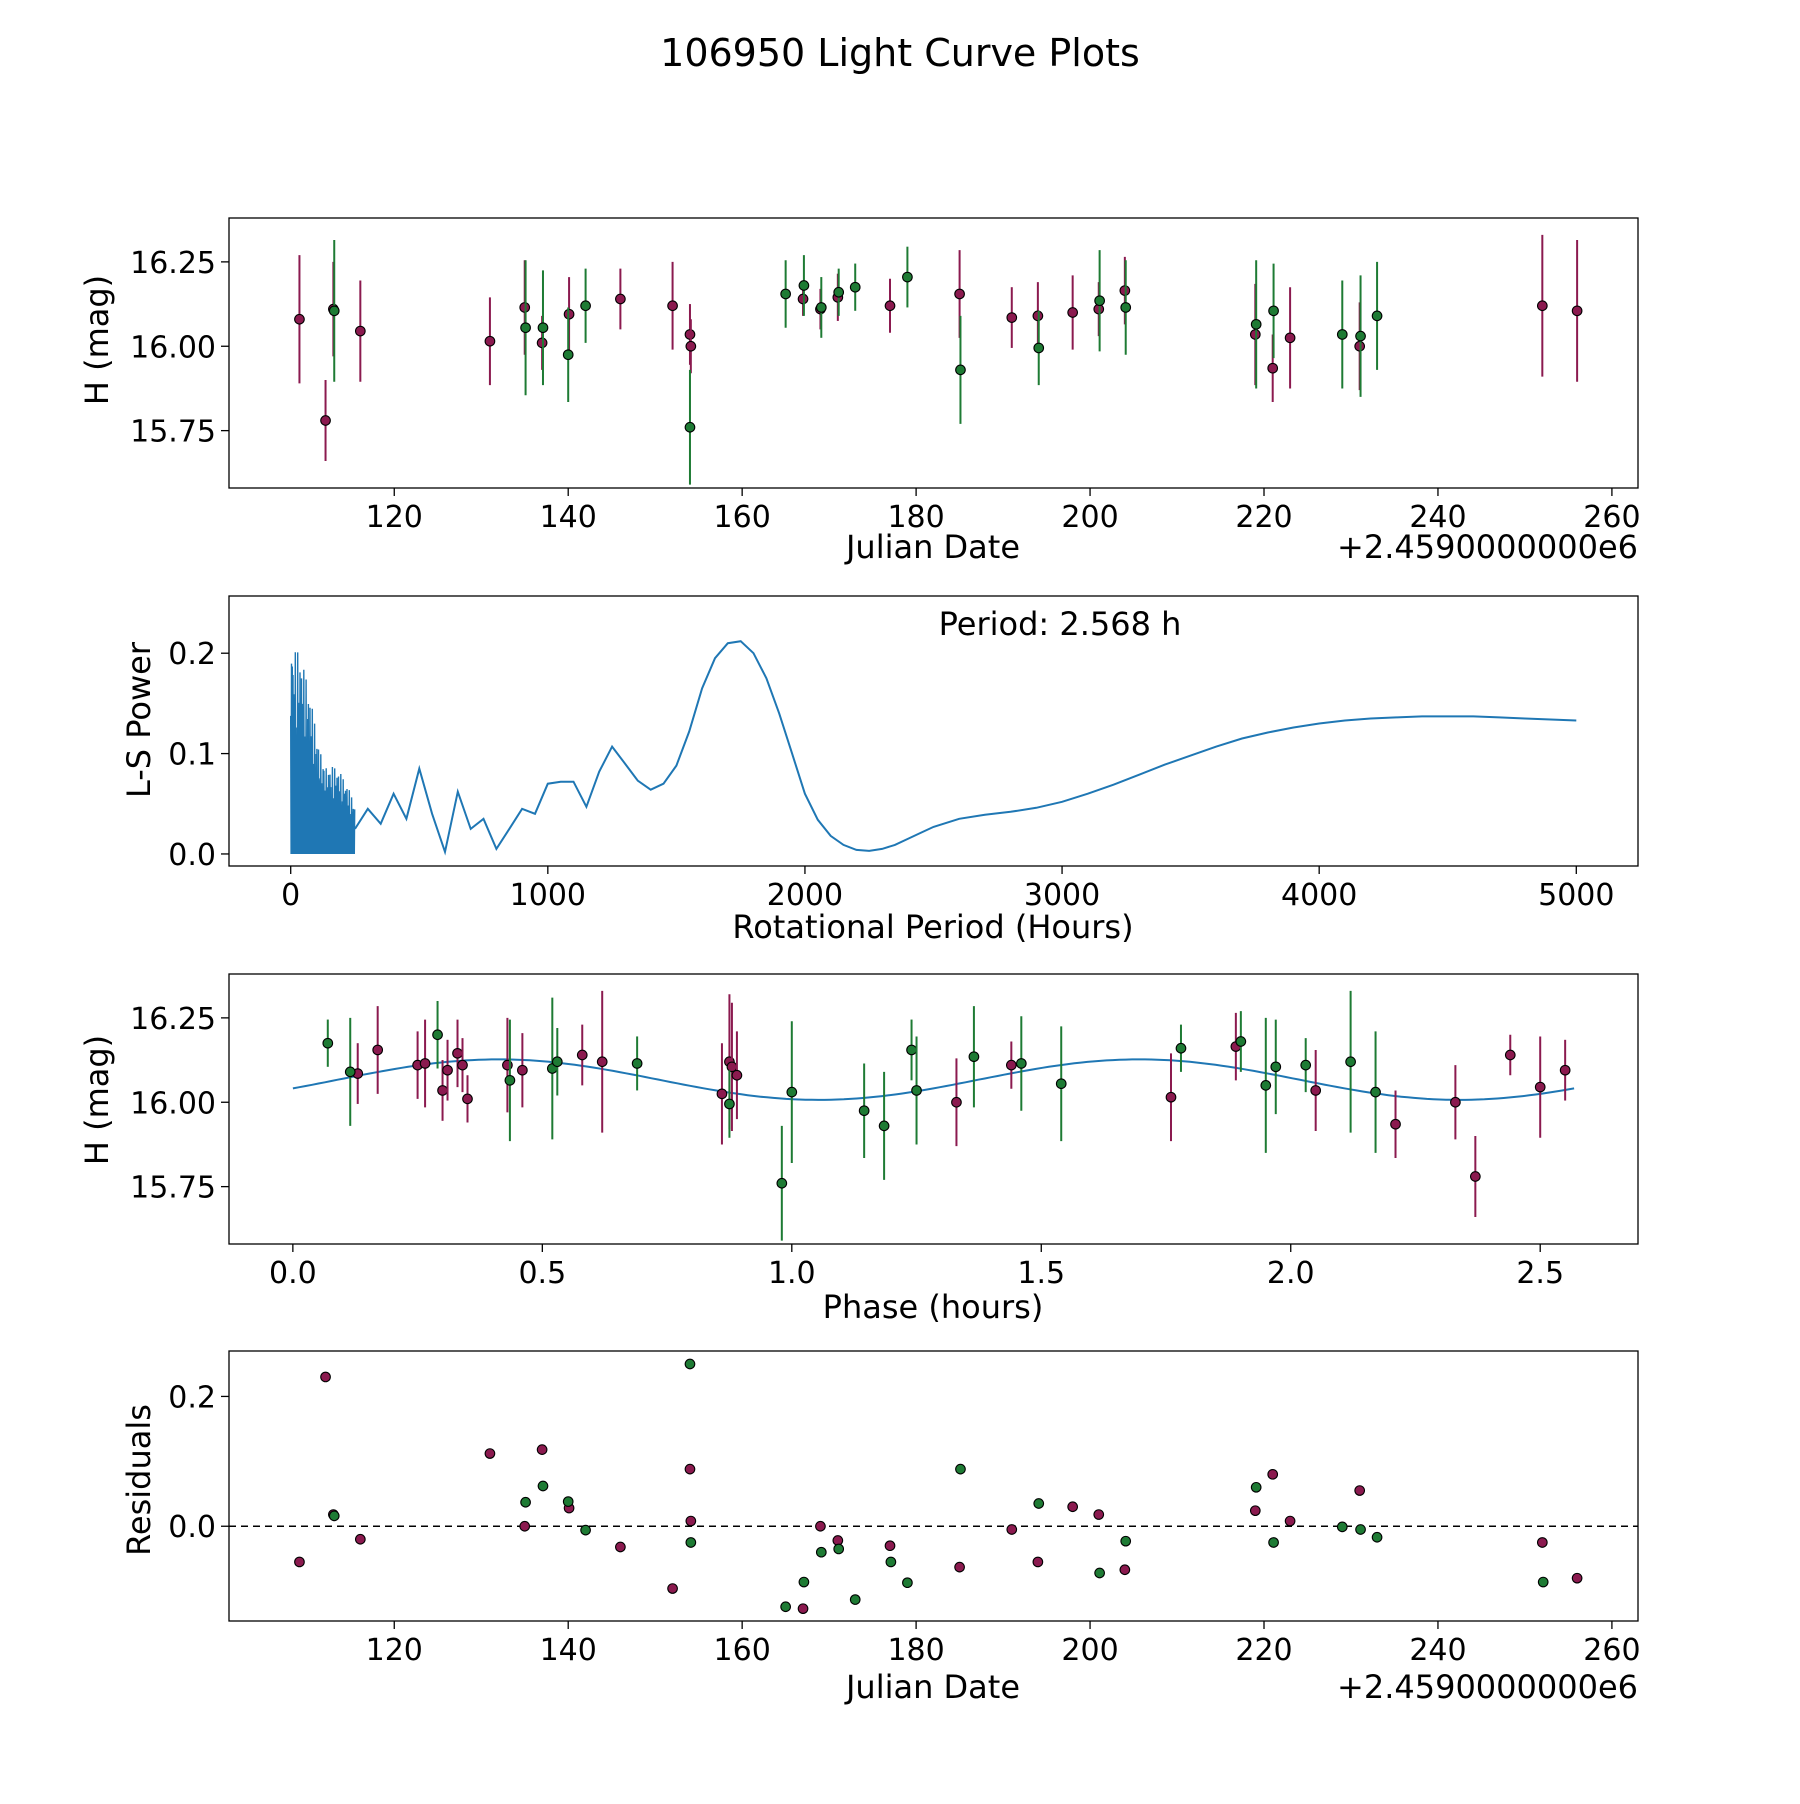 The height and width of the screenshot is (1804, 1800). I want to click on periodogram-ytick-label: 0.2, so click(192, 654).